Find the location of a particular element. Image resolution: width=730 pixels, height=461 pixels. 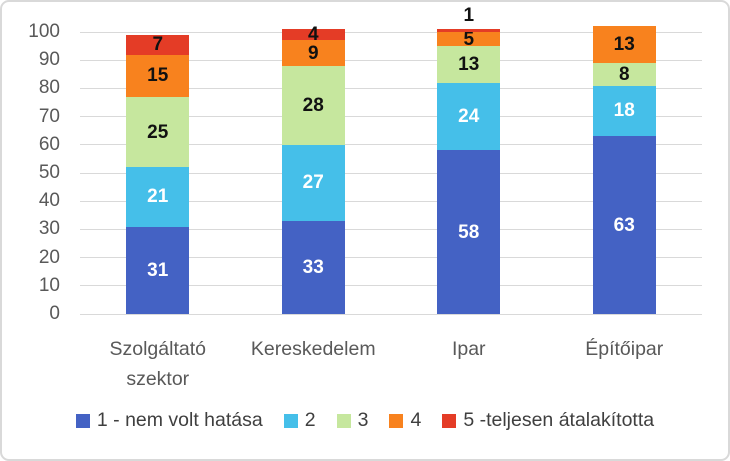

legend-item: 1 - nem volt hatása is located at coordinates (169, 420).